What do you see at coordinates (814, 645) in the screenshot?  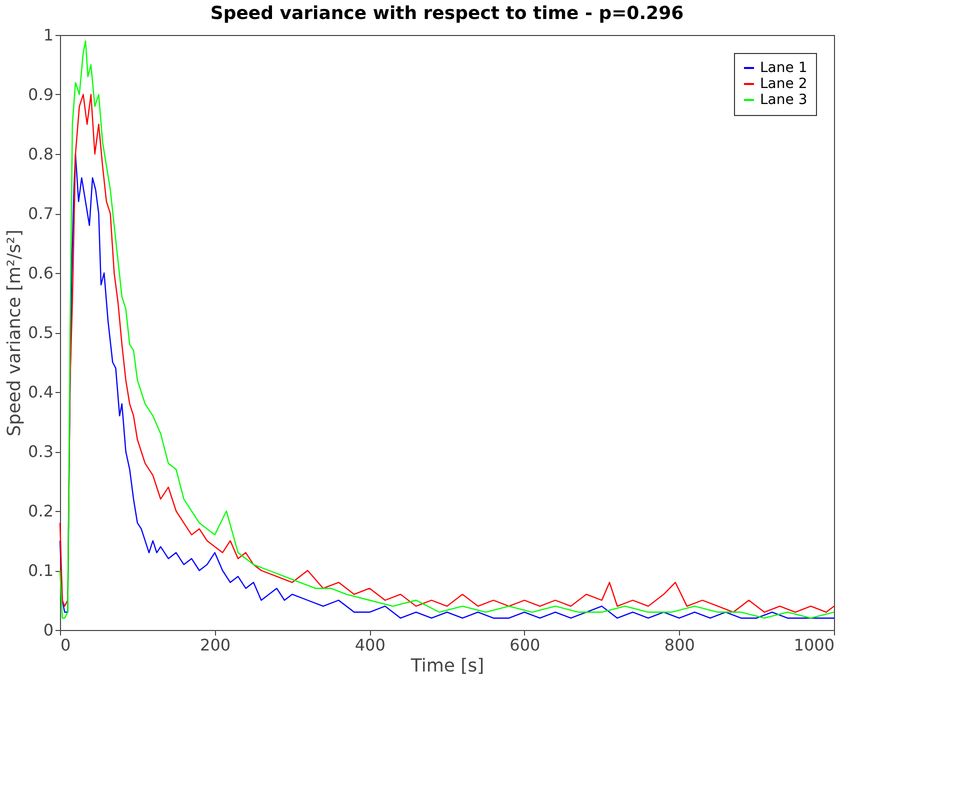 I see `x-tick-label: 1000` at bounding box center [814, 645].